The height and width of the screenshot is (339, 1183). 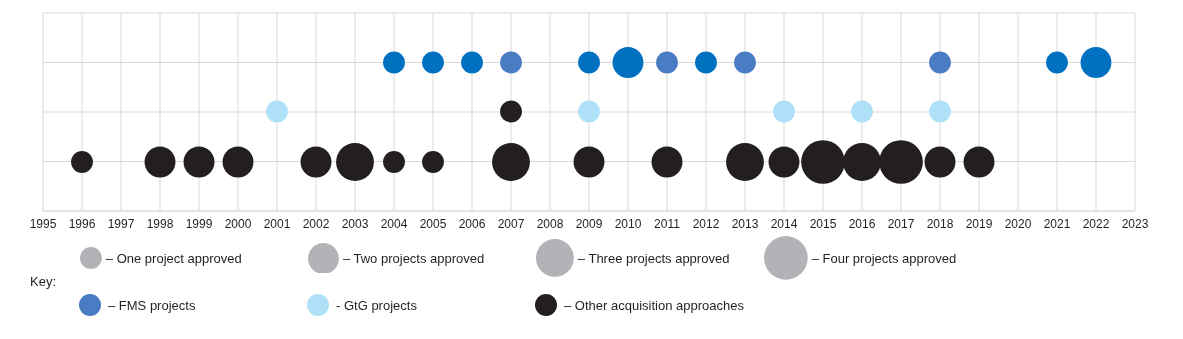 I want to click on x-tick-label: 2005, so click(x=433, y=223).